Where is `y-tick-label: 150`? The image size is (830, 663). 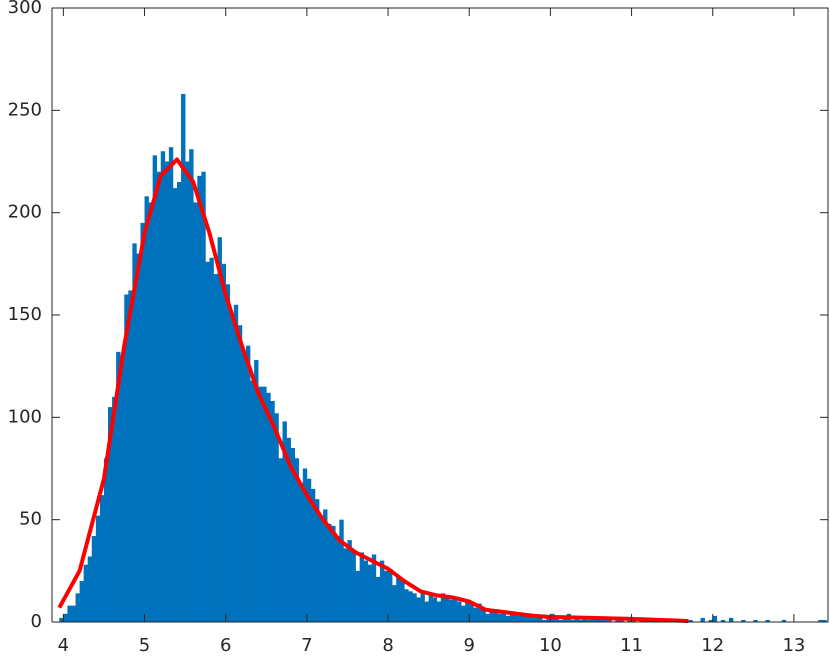 y-tick-label: 150 is located at coordinates (25, 314).